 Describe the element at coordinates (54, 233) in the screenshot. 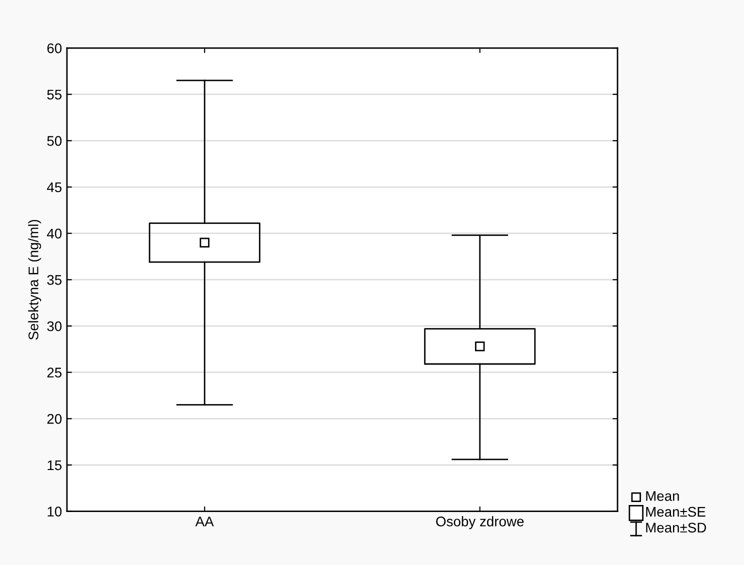

I see `y-tick-label: 40` at that location.